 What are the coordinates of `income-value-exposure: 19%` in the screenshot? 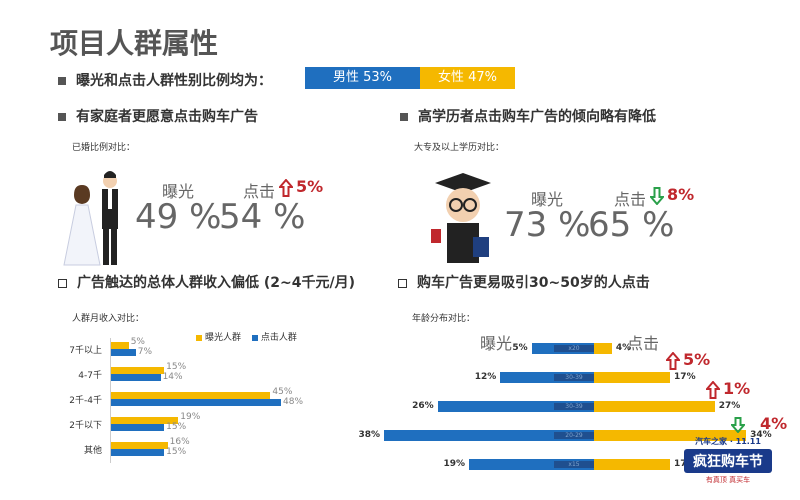 It's located at (190, 417).